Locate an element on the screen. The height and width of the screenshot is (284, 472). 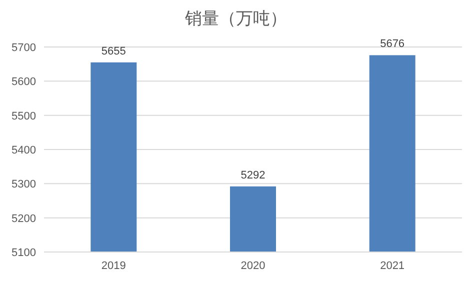
x-tick-label: 2019 is located at coordinates (113, 266).